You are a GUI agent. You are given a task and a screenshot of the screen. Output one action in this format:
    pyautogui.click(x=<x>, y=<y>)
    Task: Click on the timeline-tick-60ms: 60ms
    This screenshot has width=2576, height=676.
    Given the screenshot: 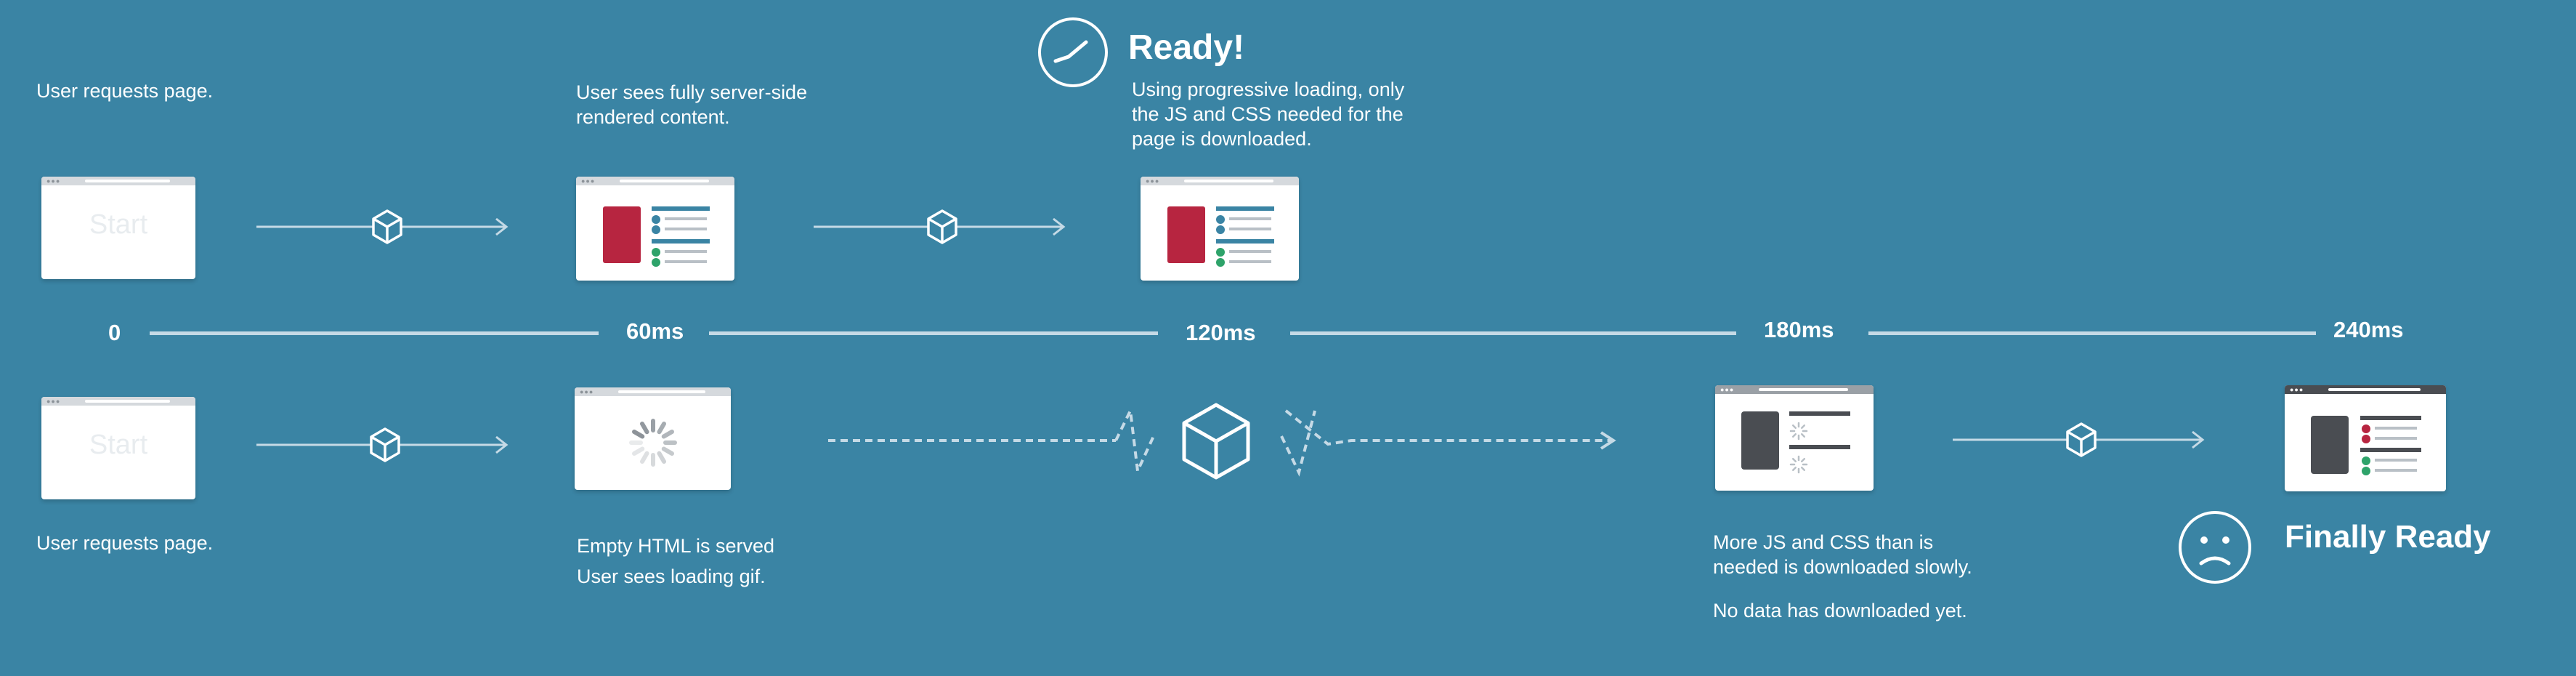 What is the action you would take?
    pyautogui.click(x=655, y=331)
    